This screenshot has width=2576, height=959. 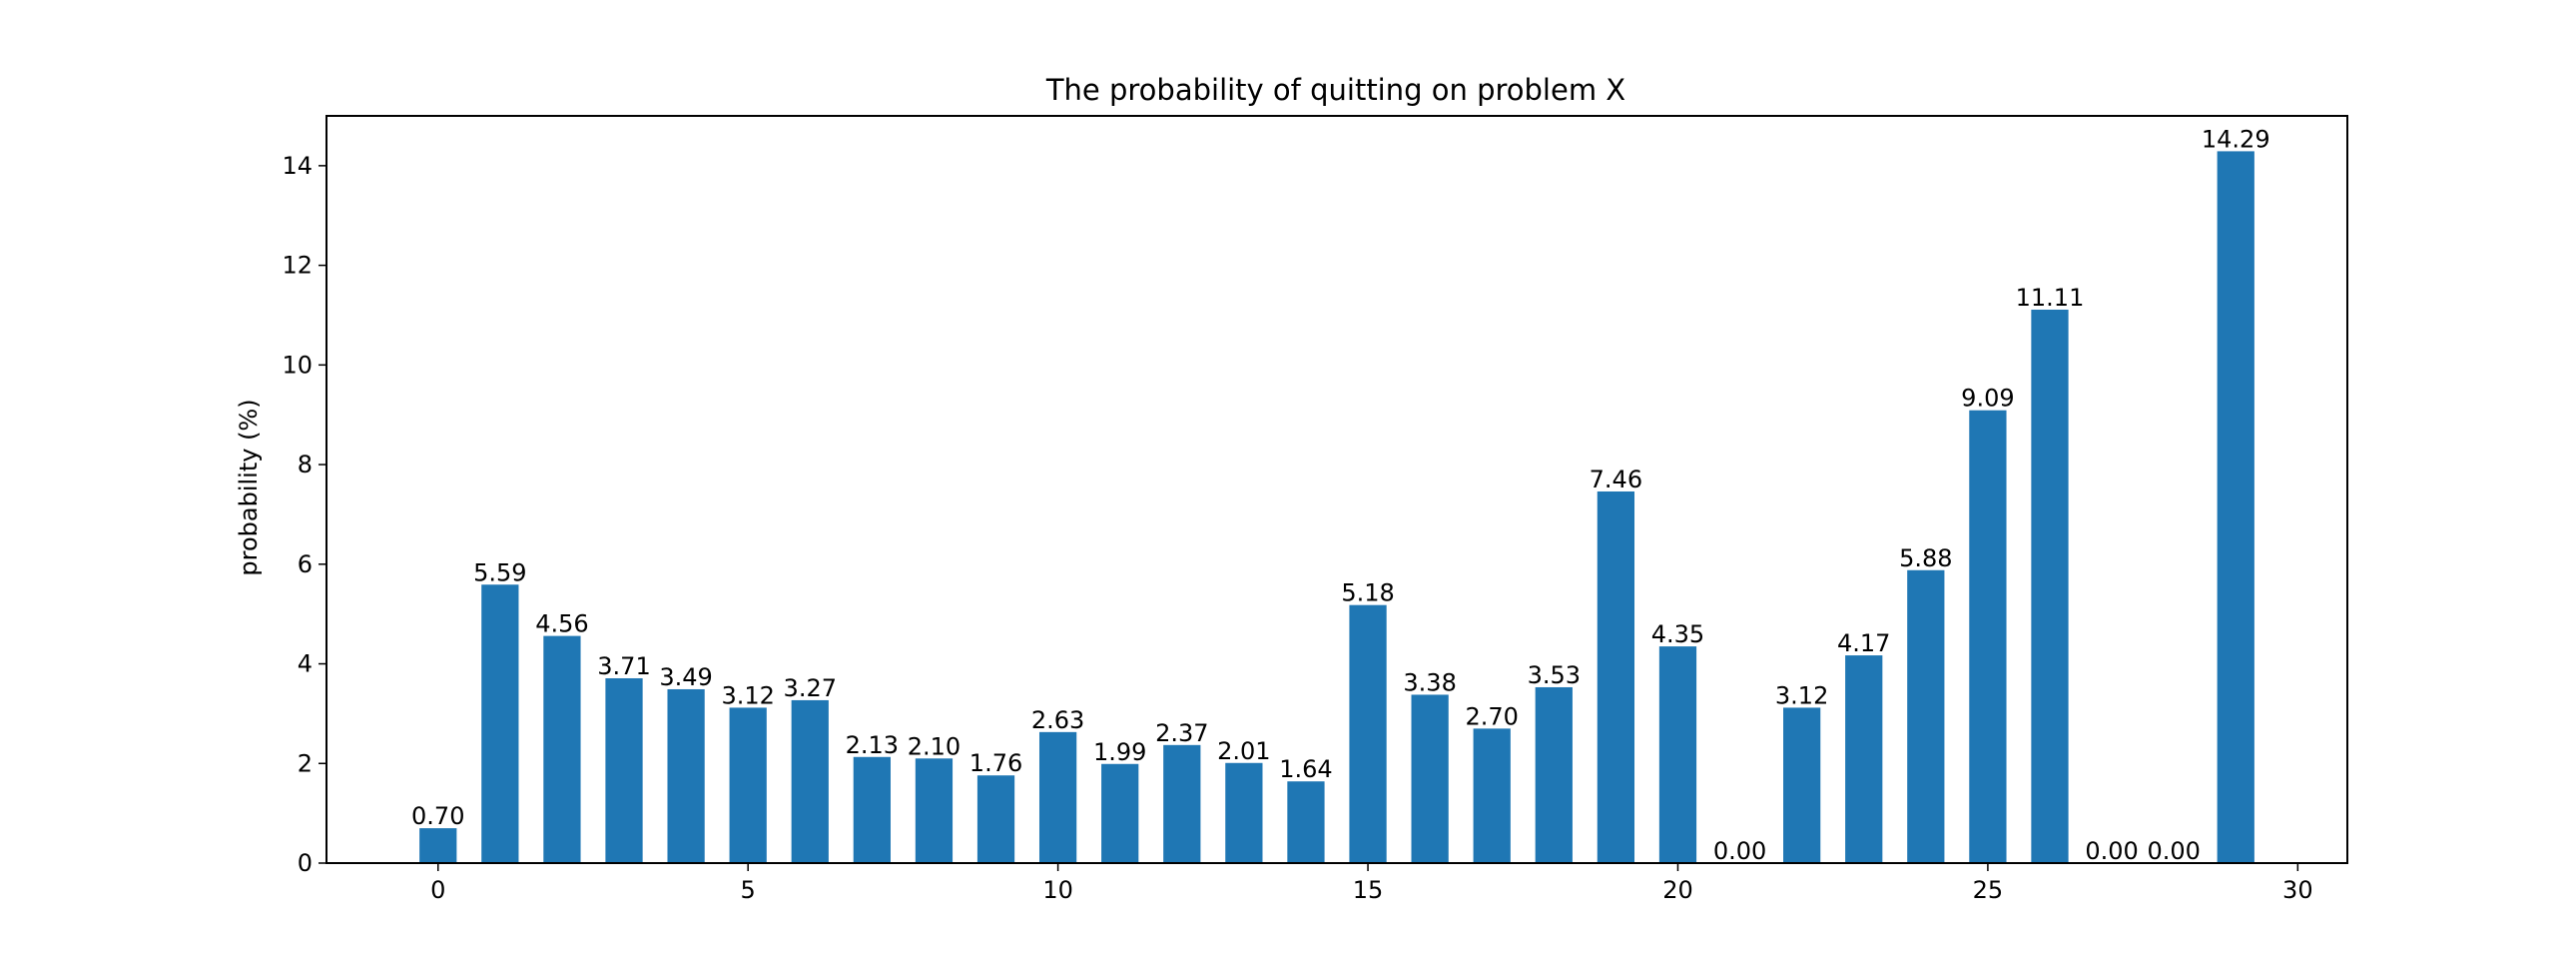 What do you see at coordinates (1181, 733) in the screenshot?
I see `data-label-12: 2.37` at bounding box center [1181, 733].